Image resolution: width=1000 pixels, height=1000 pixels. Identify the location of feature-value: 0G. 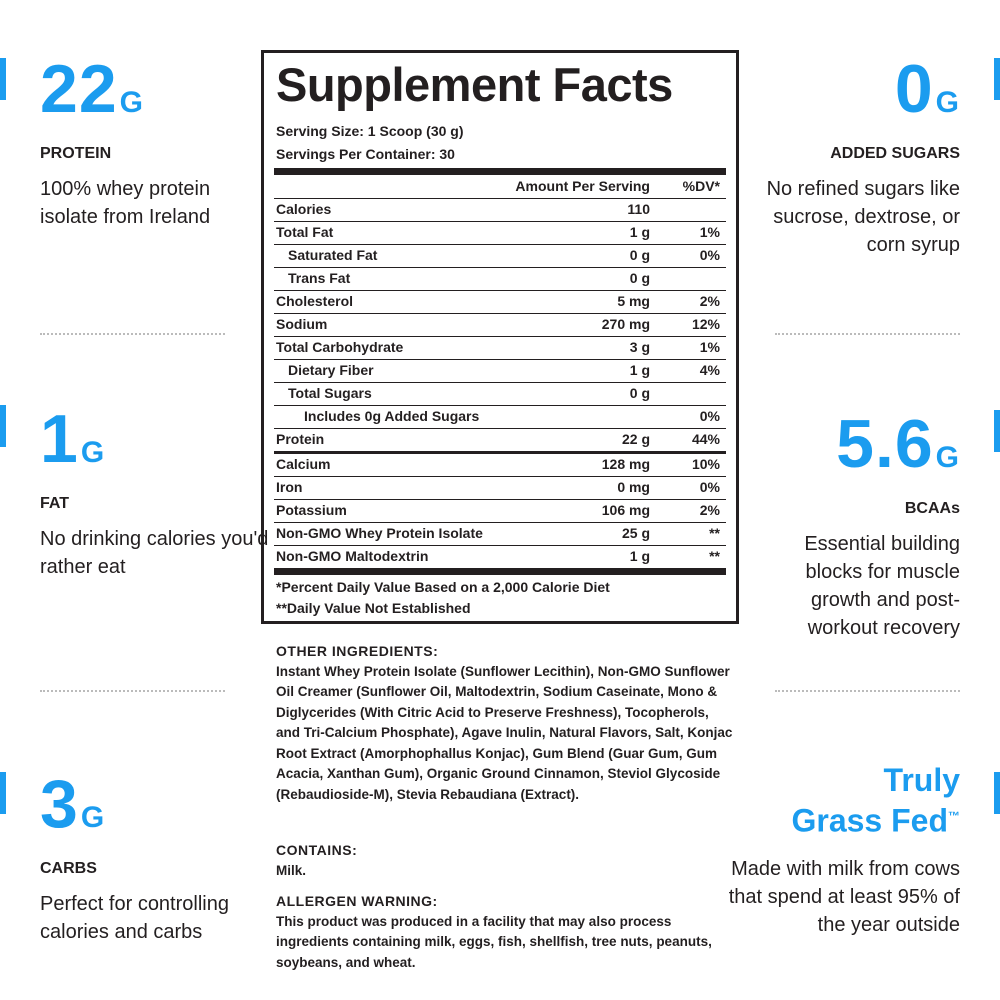
(860, 96).